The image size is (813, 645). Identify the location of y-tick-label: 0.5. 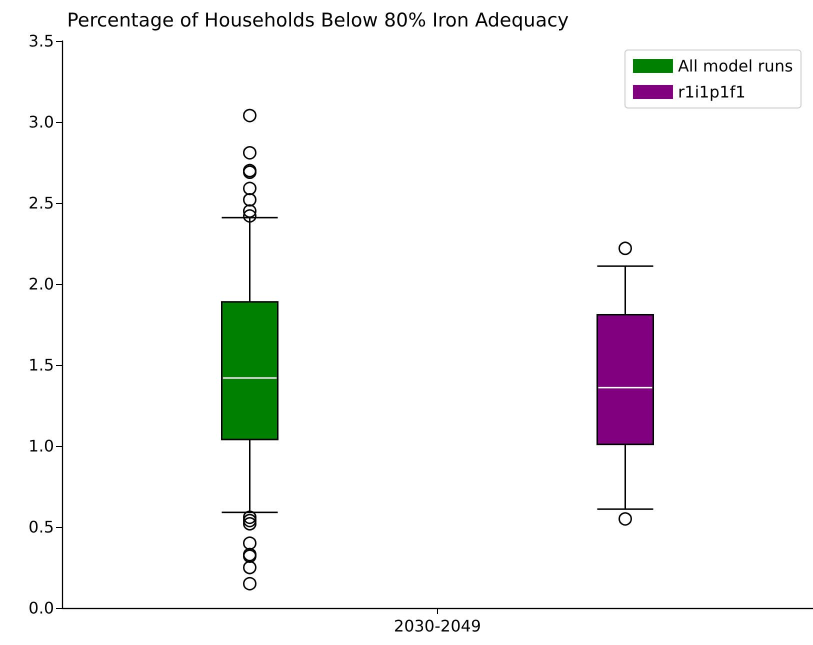
(41, 527).